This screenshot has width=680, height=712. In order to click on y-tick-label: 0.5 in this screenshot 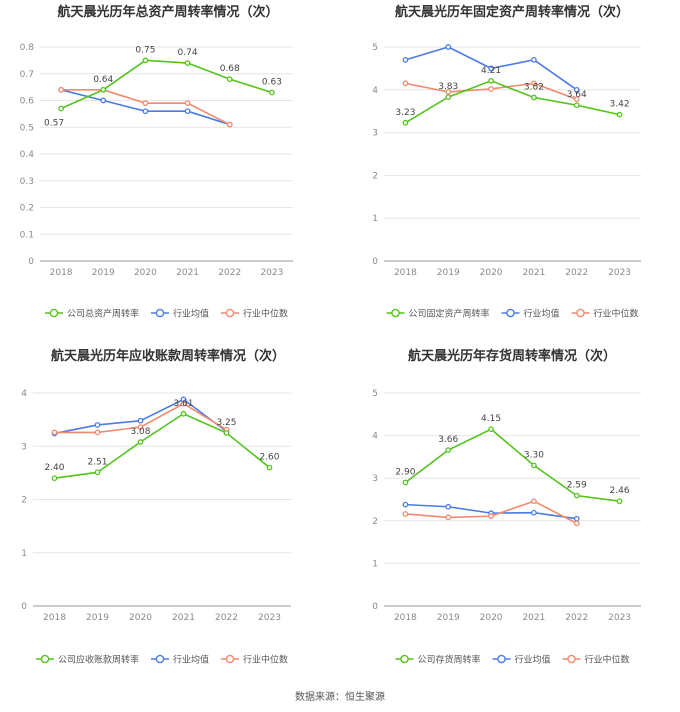, I will do `click(27, 128)`.